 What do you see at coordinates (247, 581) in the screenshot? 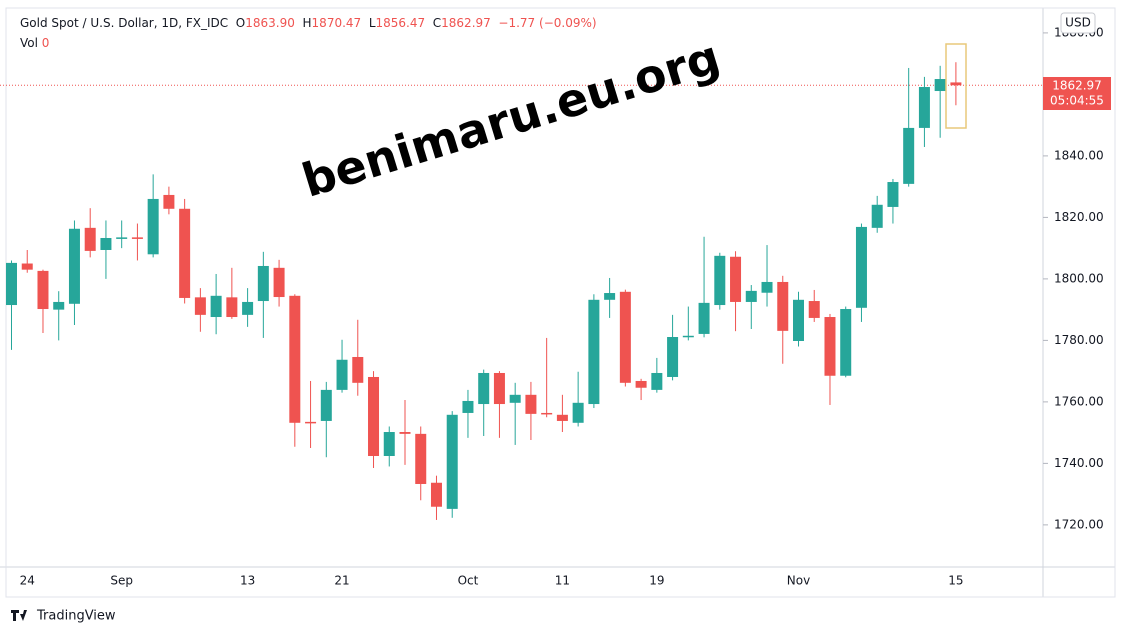
I see `x-tick-label: 13` at bounding box center [247, 581].